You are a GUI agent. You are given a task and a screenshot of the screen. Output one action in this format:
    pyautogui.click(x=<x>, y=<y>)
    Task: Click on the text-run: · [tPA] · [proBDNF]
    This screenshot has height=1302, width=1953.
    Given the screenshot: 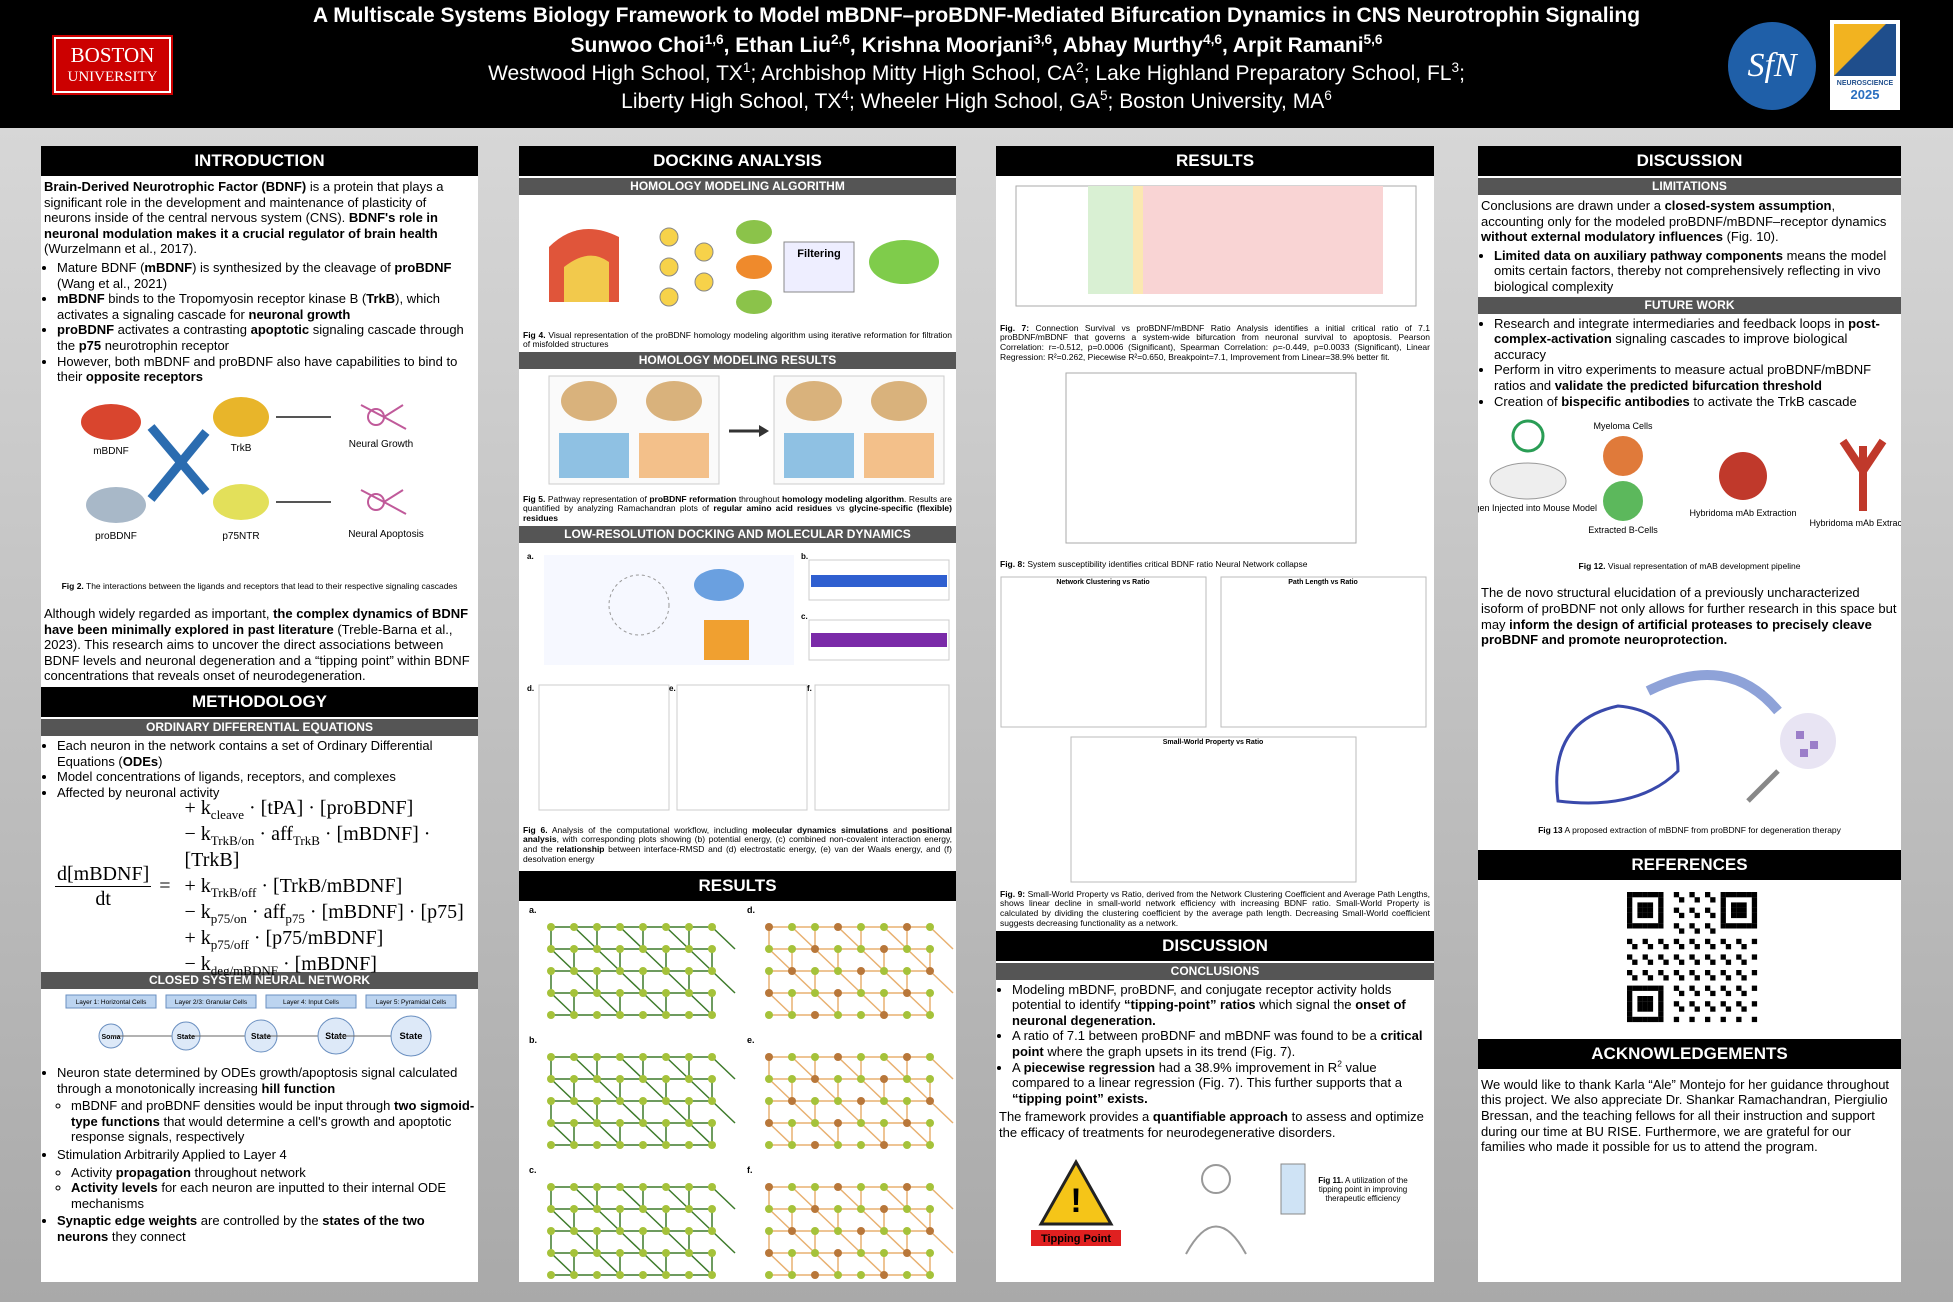 What is the action you would take?
    pyautogui.click(x=329, y=808)
    